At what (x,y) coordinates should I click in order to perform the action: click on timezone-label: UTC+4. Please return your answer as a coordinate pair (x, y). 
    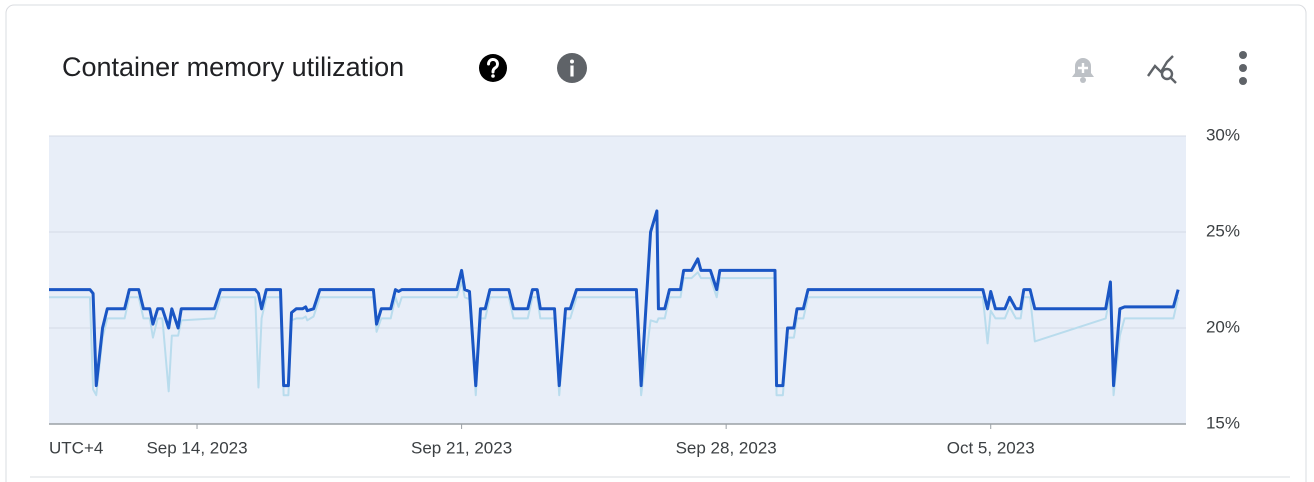
    Looking at the image, I should click on (76, 447).